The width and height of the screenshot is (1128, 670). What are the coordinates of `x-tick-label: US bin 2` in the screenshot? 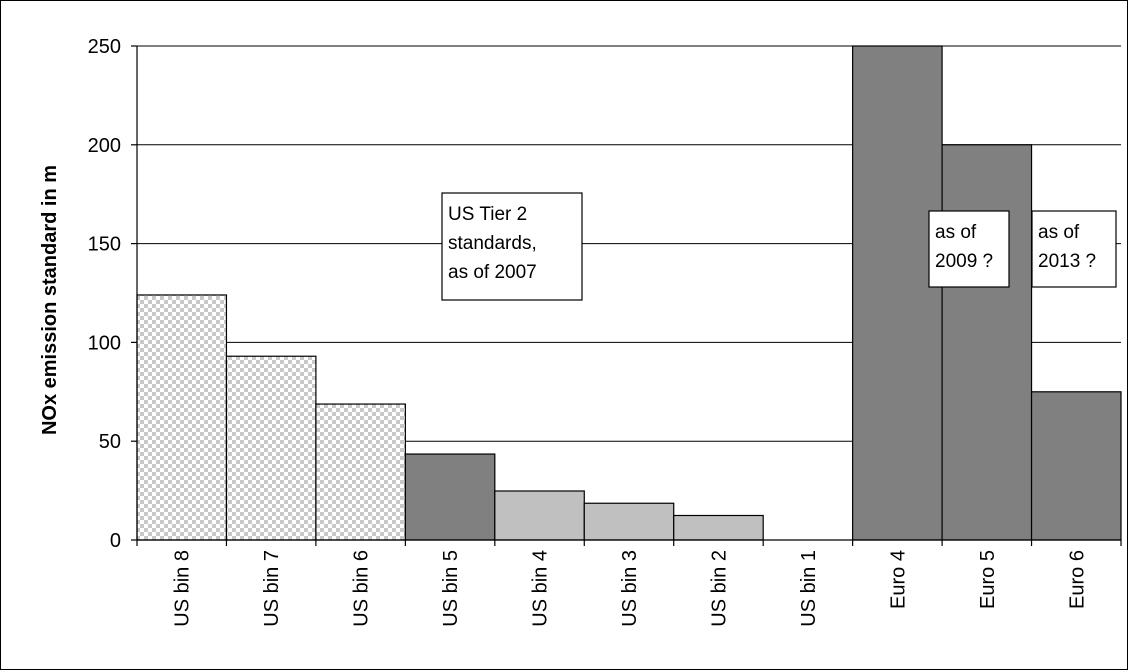 It's located at (719, 588).